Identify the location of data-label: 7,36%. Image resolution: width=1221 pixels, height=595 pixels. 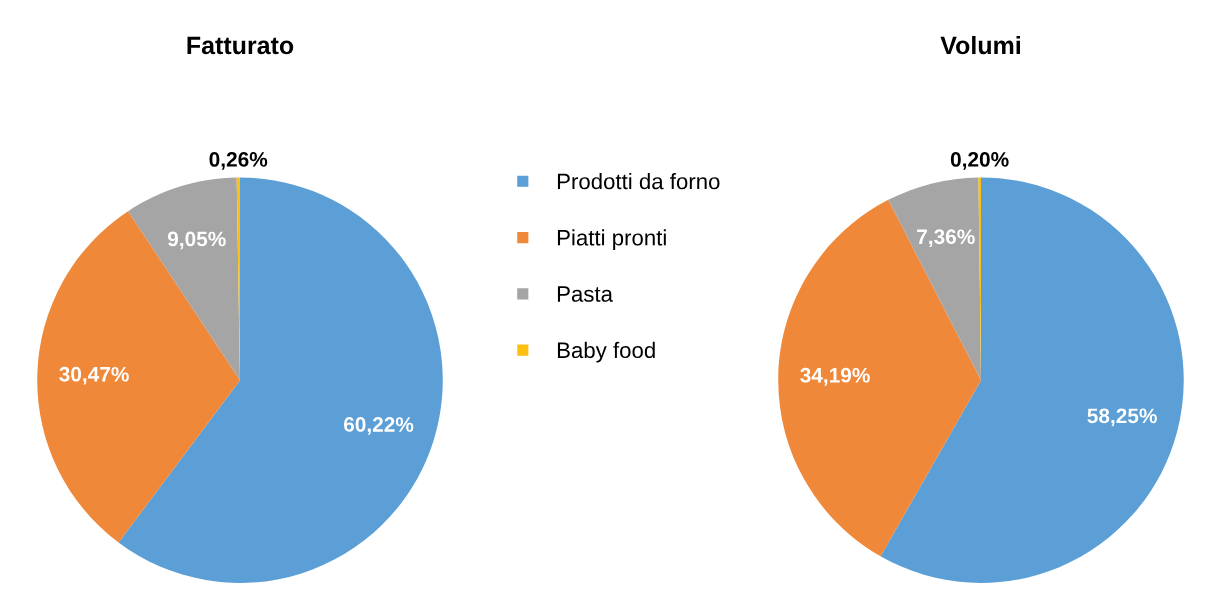
(946, 238).